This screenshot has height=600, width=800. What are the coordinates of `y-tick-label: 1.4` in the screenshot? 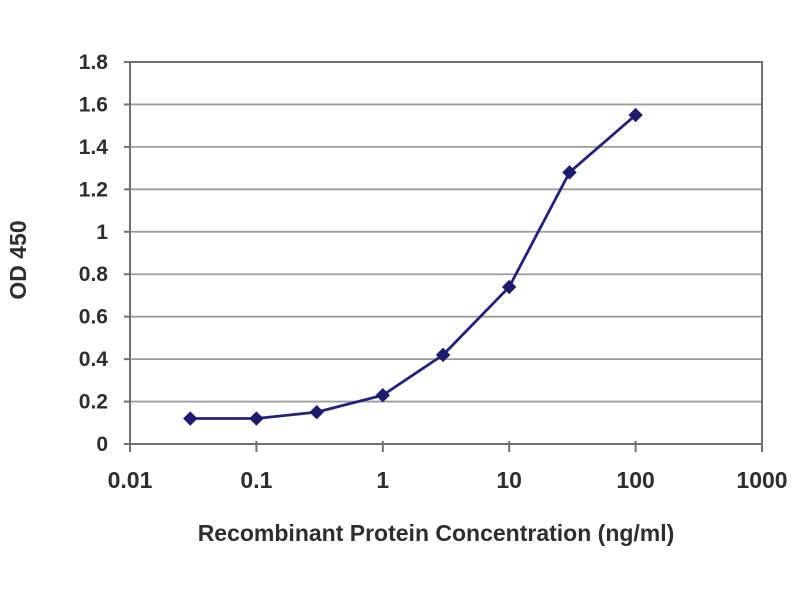 It's located at (94, 147).